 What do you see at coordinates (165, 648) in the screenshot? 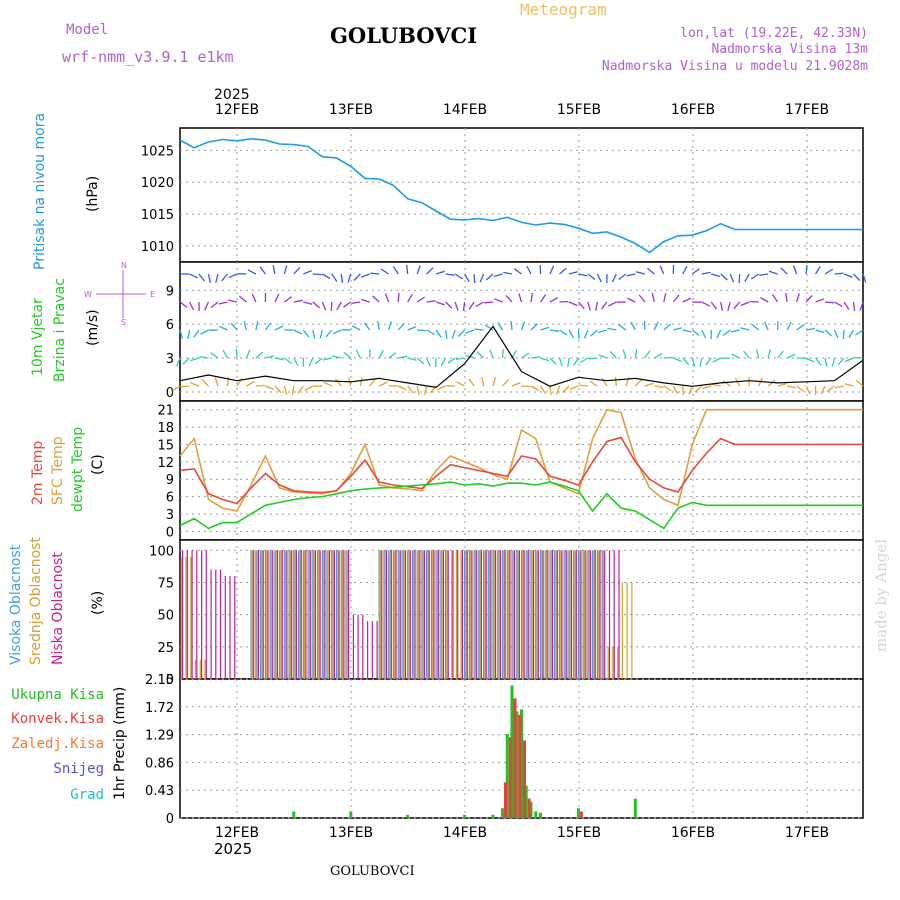
I see `cloud-ytick-label: 25` at bounding box center [165, 648].